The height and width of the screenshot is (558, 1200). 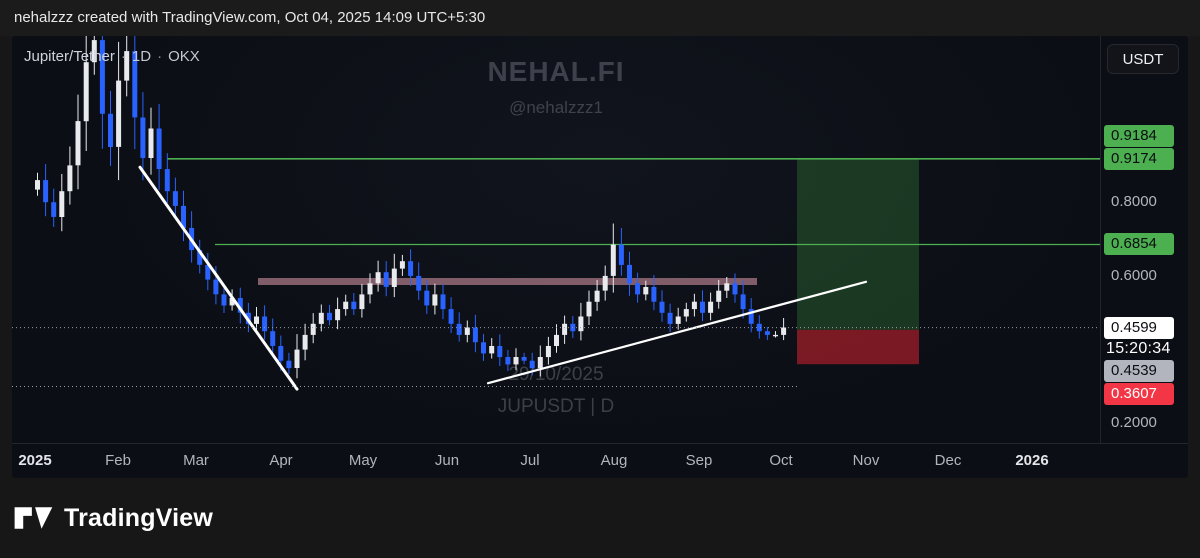 I want to click on alert-level-badge: 0.9184, so click(x=1139, y=136).